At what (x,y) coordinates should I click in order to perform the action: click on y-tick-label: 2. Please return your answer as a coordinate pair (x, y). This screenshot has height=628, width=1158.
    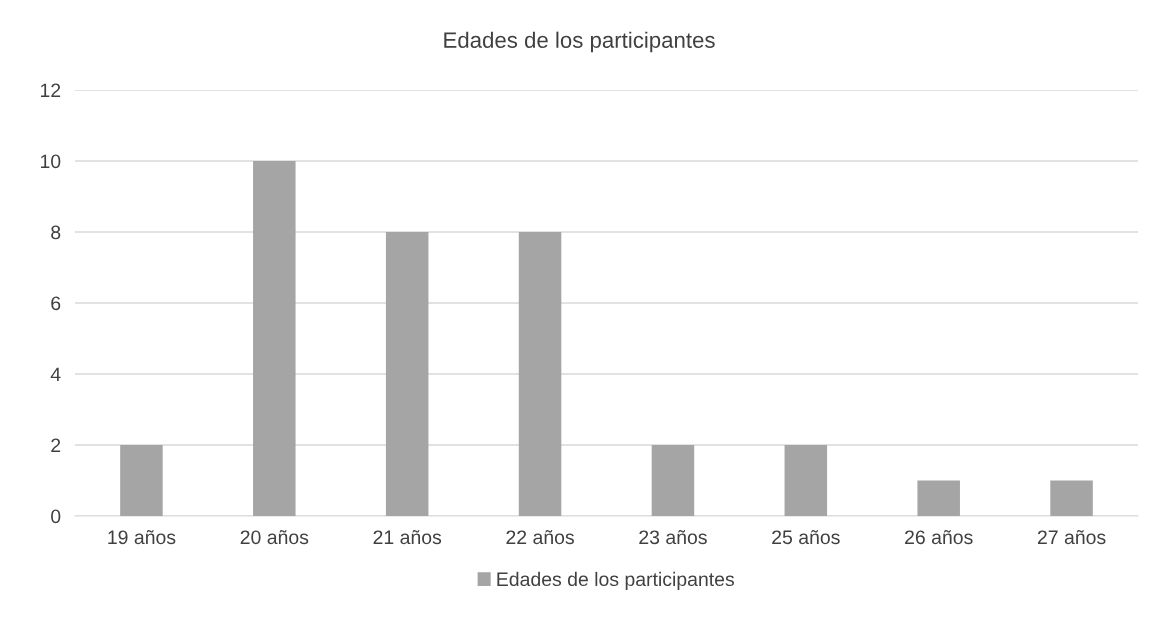
    Looking at the image, I should click on (56, 445).